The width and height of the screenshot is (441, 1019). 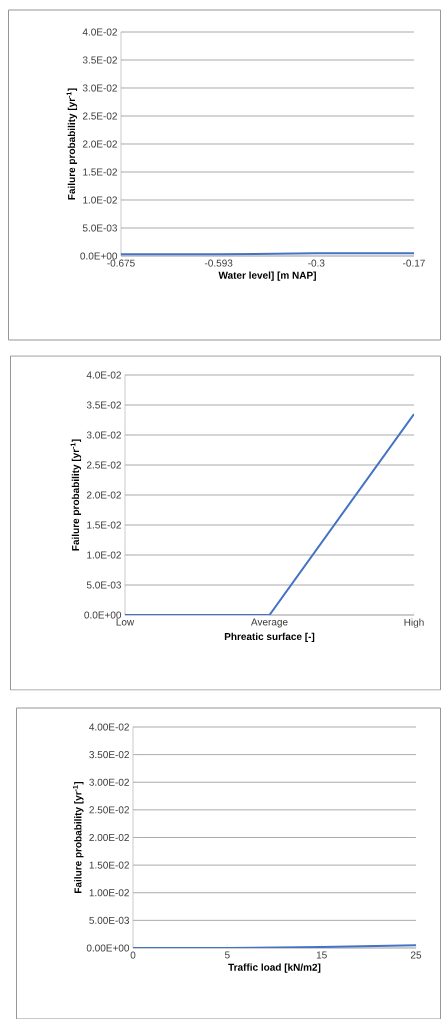 What do you see at coordinates (109, 782) in the screenshot?
I see `y-tick-label: 3.00E-02` at bounding box center [109, 782].